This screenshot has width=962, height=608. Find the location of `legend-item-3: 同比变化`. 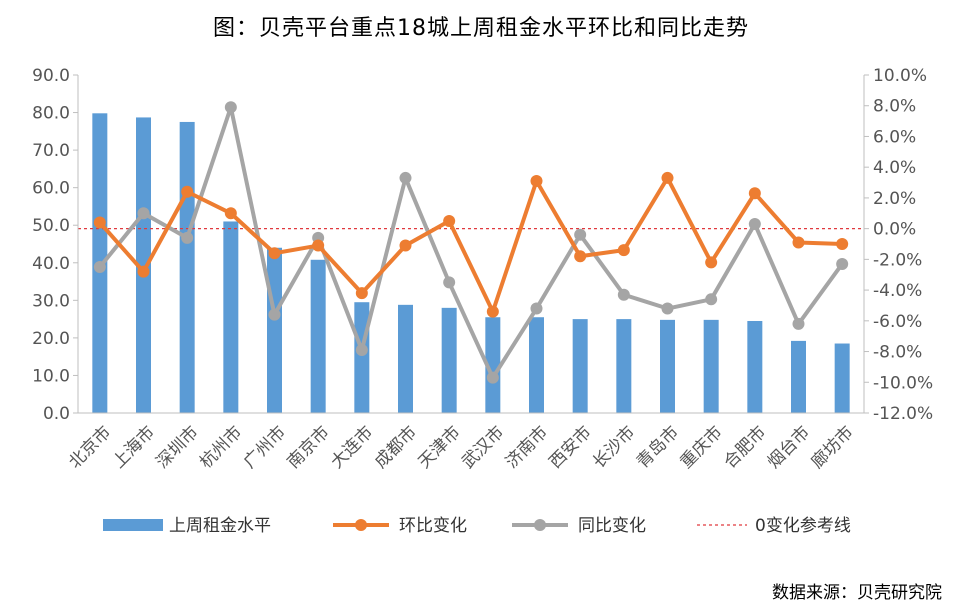

legend-item-3: 同比变化 is located at coordinates (579, 526).